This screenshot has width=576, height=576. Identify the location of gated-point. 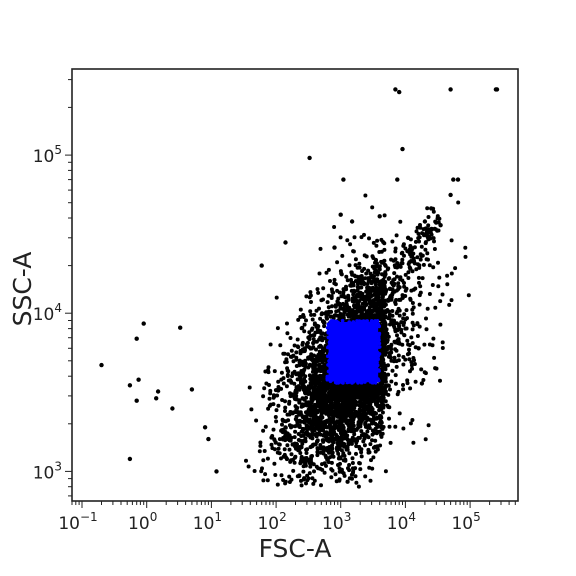
(328, 371).